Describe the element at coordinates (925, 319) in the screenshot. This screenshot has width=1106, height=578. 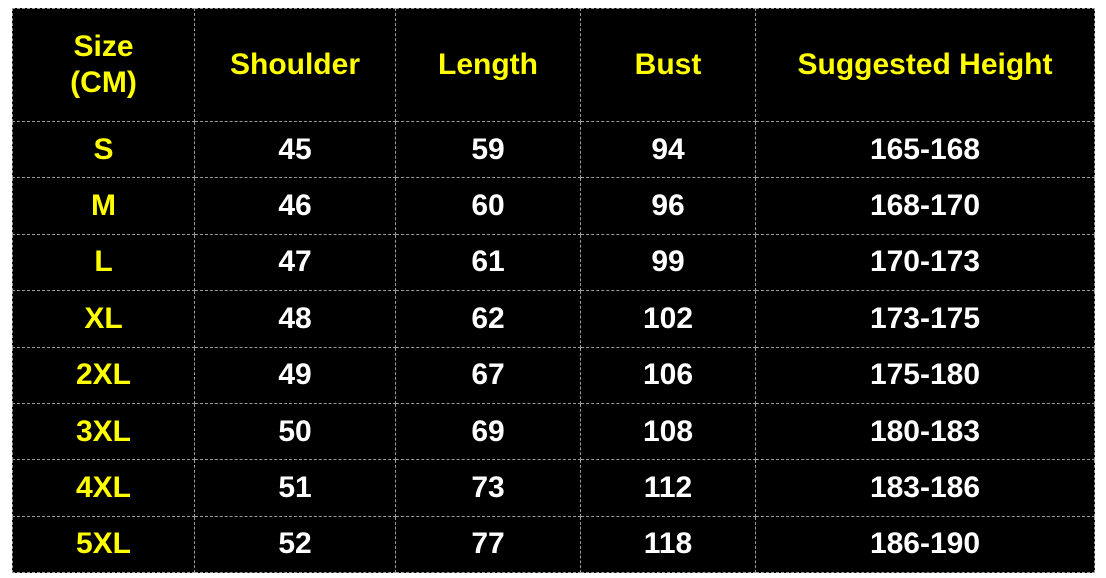
I see `value-cell: 173-175` at that location.